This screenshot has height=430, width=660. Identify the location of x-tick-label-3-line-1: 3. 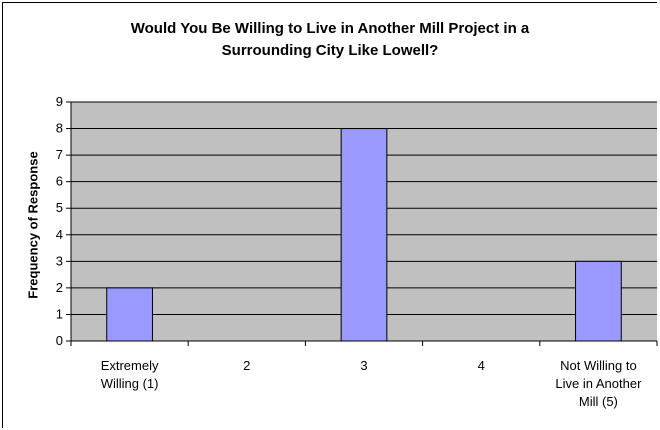
(363, 365).